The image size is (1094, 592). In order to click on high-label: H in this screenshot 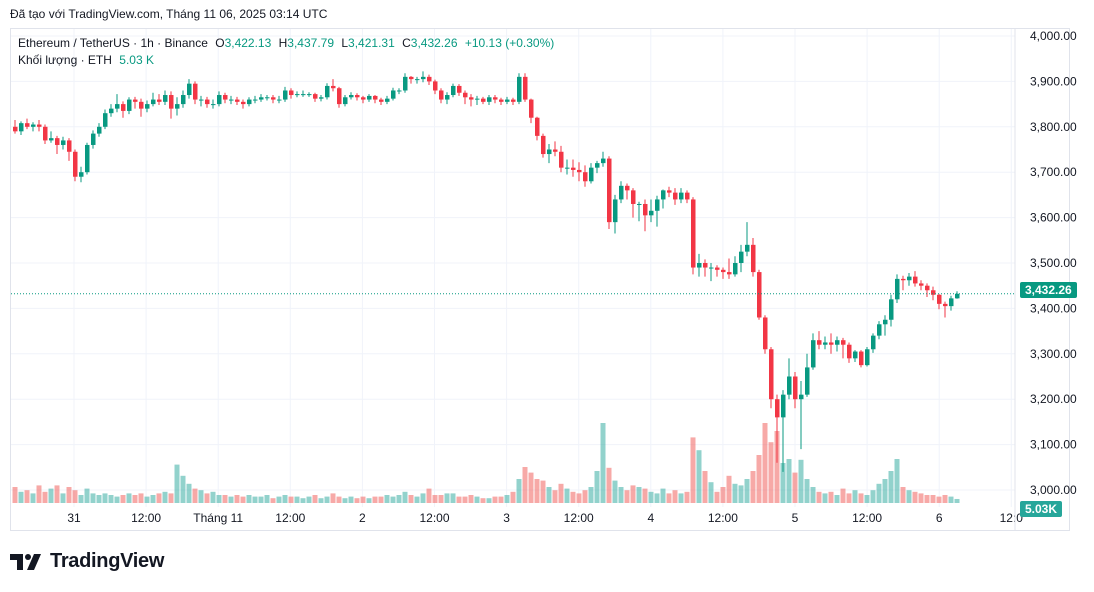, I will do `click(283, 43)`.